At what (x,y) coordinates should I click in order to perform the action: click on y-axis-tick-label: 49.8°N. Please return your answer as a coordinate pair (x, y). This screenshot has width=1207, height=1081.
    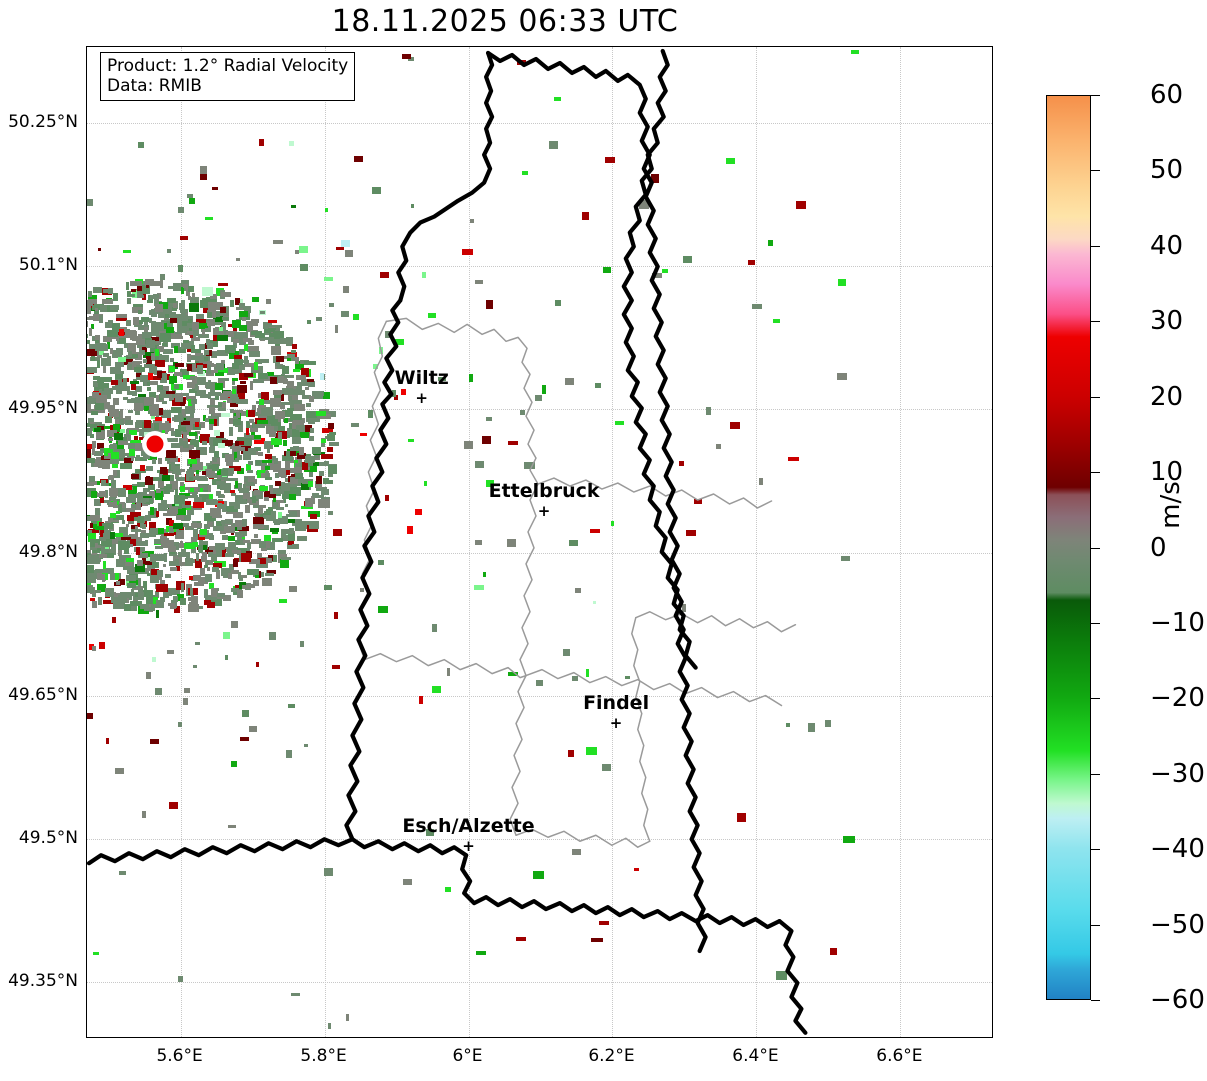
    Looking at the image, I should click on (48, 551).